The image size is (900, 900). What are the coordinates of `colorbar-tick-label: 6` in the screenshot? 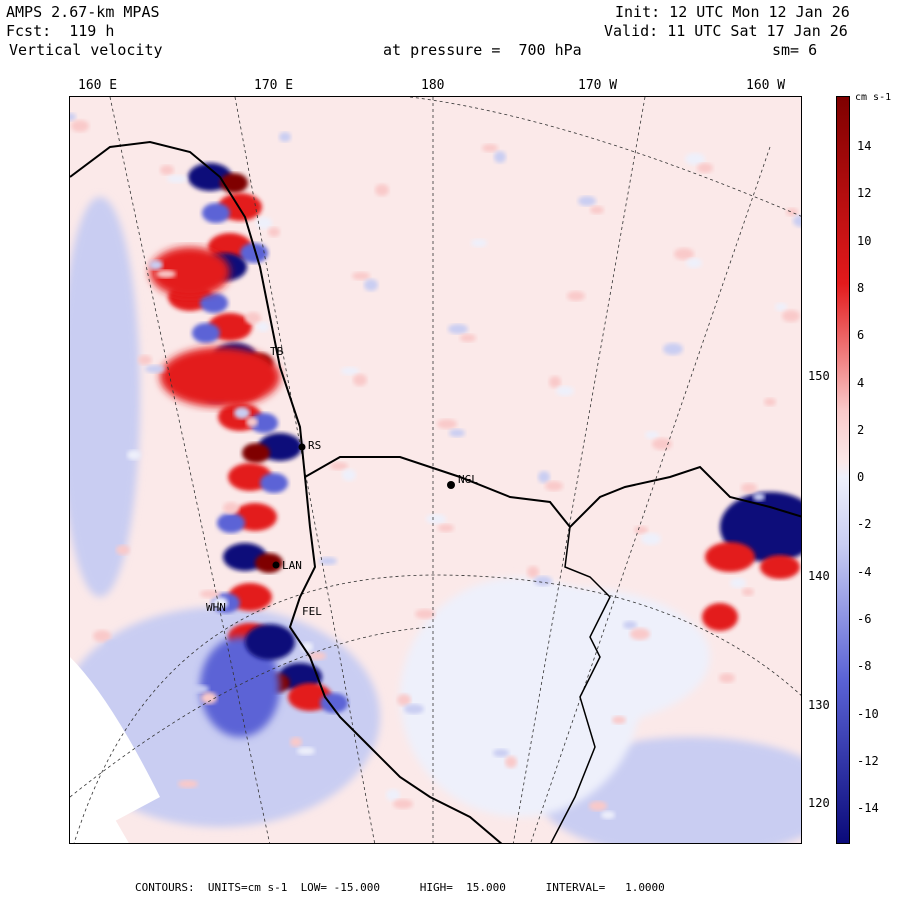 It's located at (861, 335).